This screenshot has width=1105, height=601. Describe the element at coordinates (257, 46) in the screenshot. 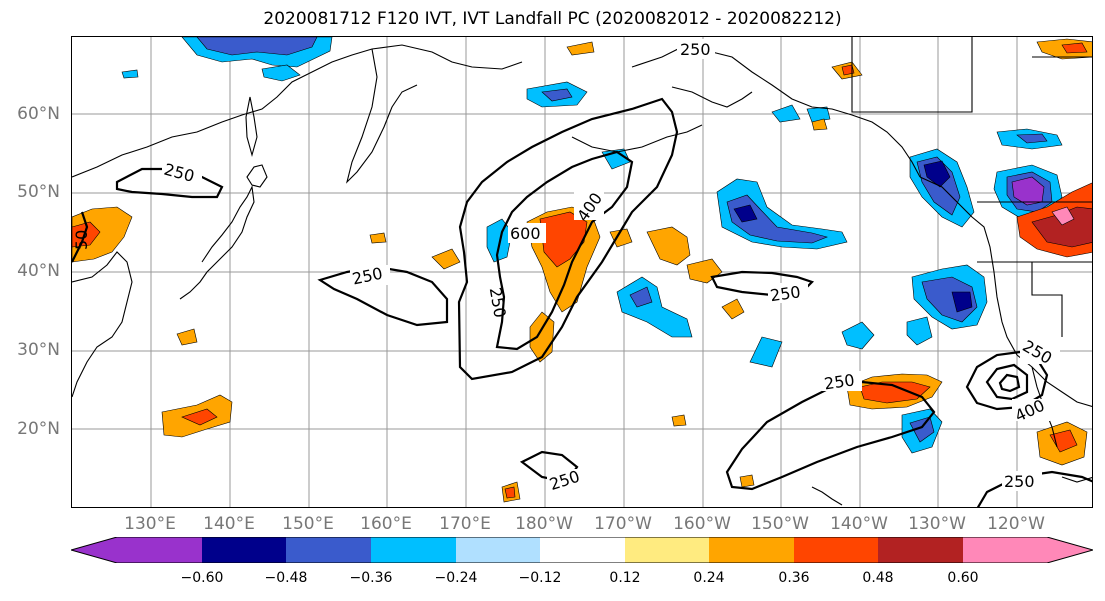

I see `negative-core-north-145e` at that location.